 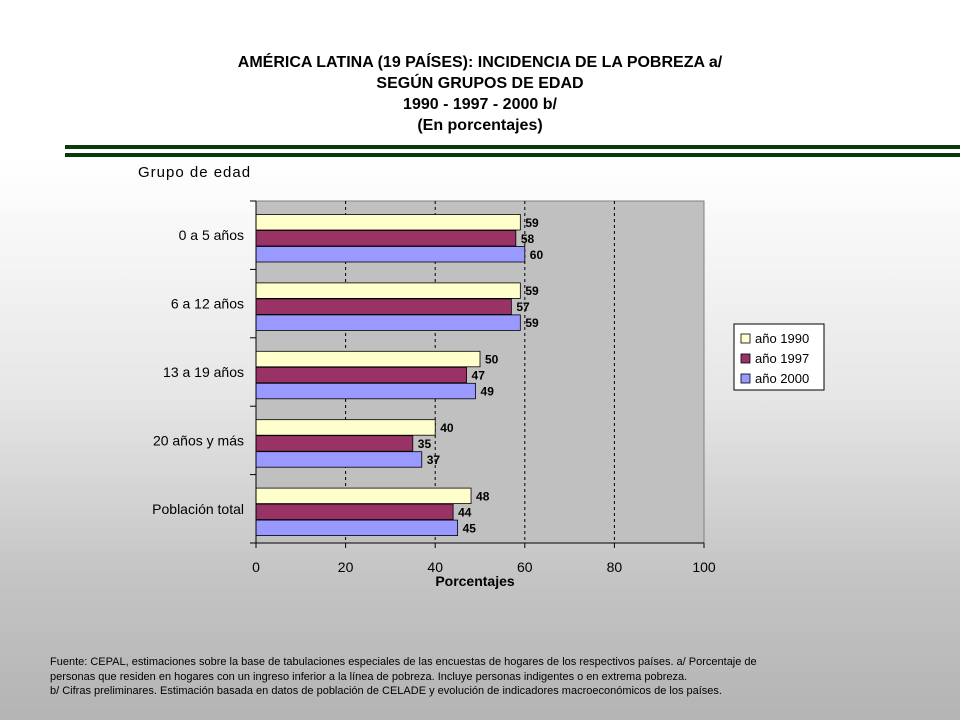 What do you see at coordinates (346, 567) in the screenshot?
I see `x-tick-label-20: 20` at bounding box center [346, 567].